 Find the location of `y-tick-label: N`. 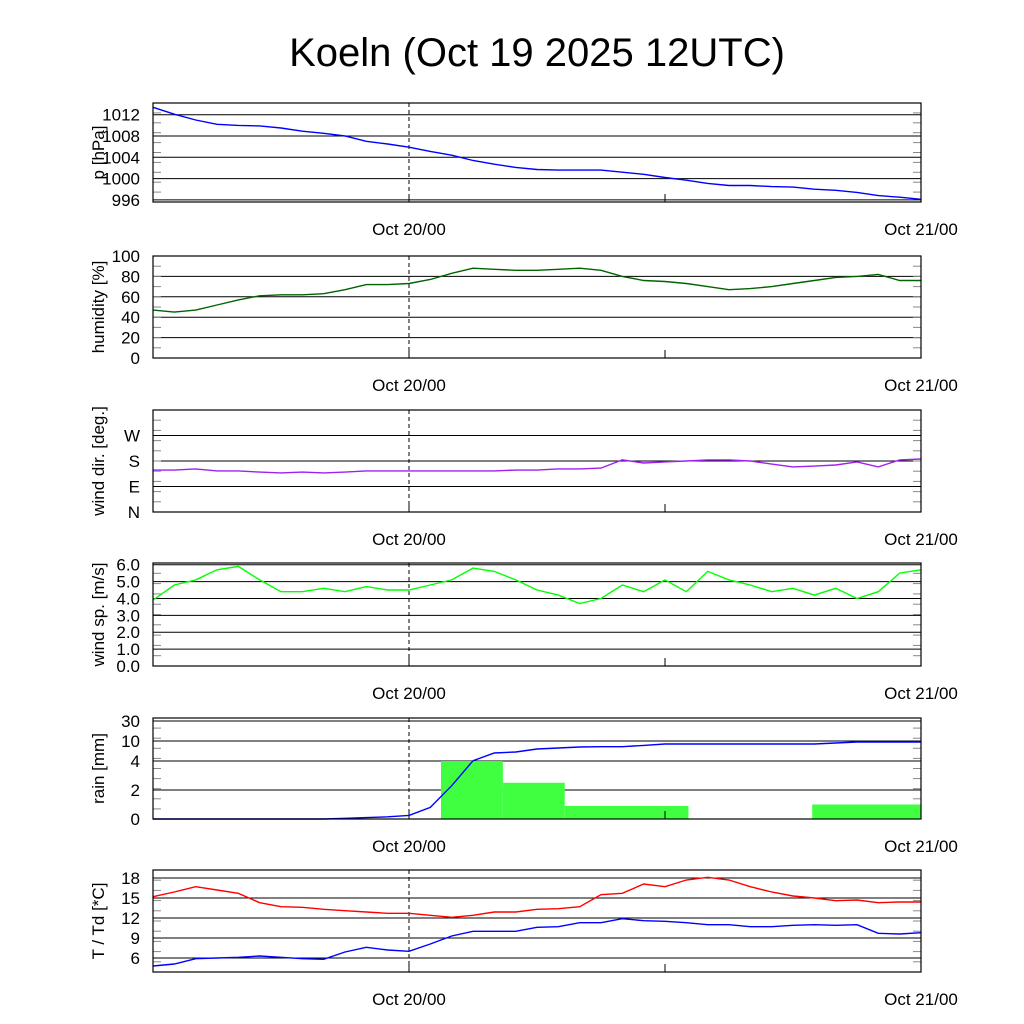

y-tick-label: N is located at coordinates (134, 512).